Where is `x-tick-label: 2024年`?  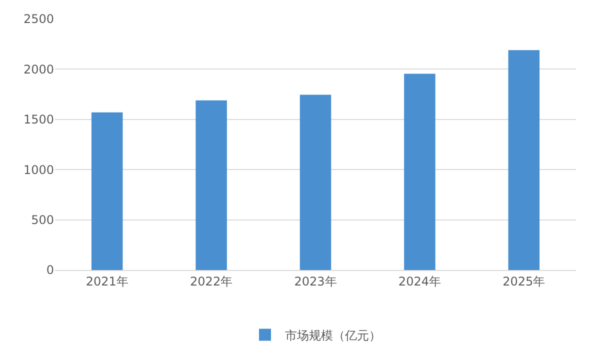
x-tick-label: 2024年 is located at coordinates (419, 281).